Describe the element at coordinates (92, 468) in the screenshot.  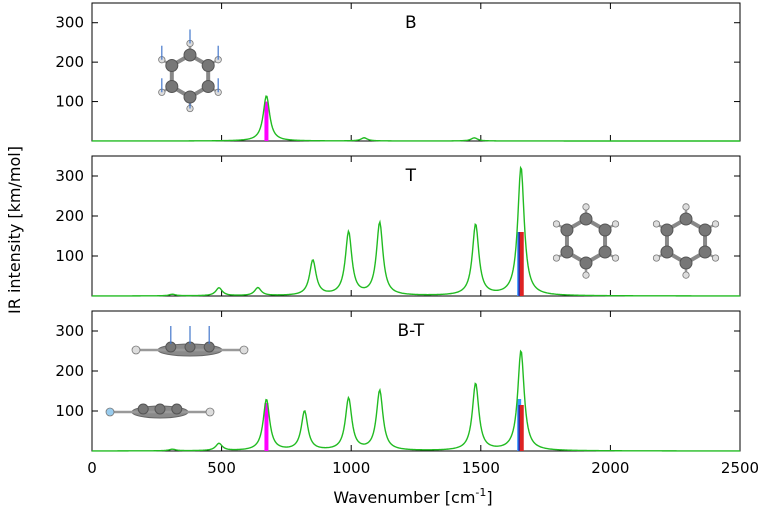
I see `x-tick-label: 0` at that location.